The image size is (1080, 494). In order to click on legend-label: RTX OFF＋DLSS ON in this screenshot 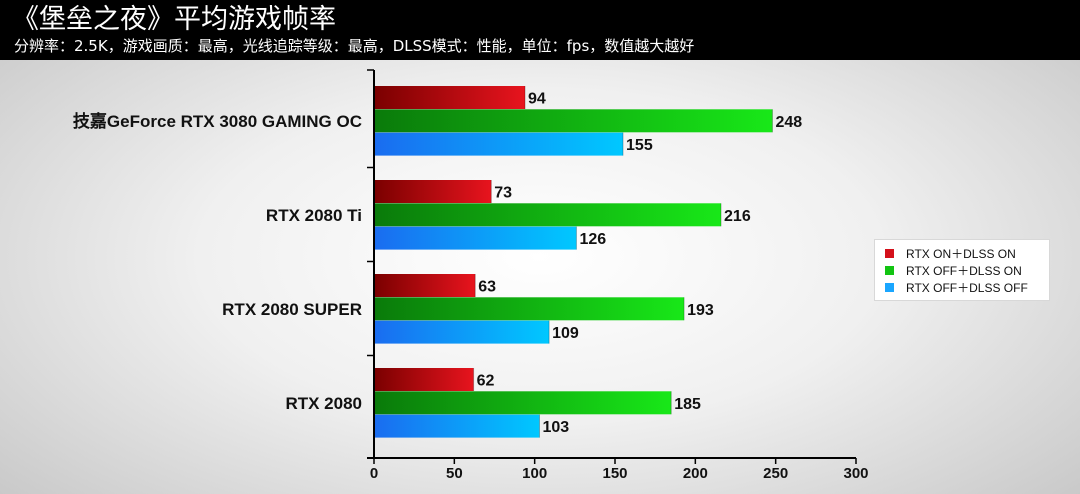, I will do `click(964, 271)`.